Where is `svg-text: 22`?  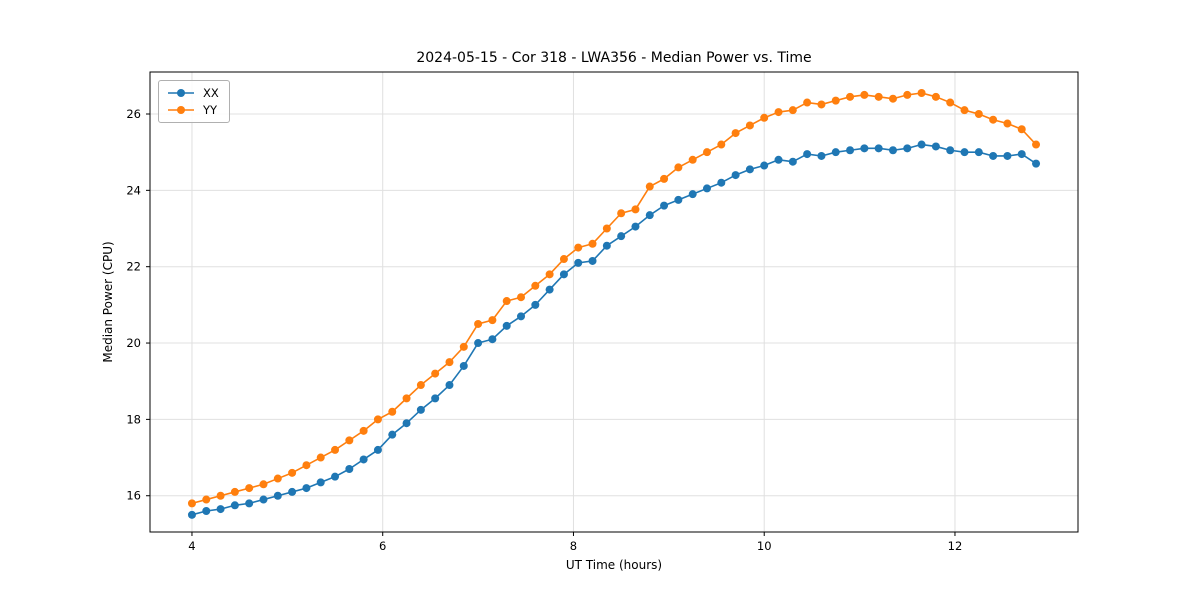
svg-text: 22 is located at coordinates (133, 267).